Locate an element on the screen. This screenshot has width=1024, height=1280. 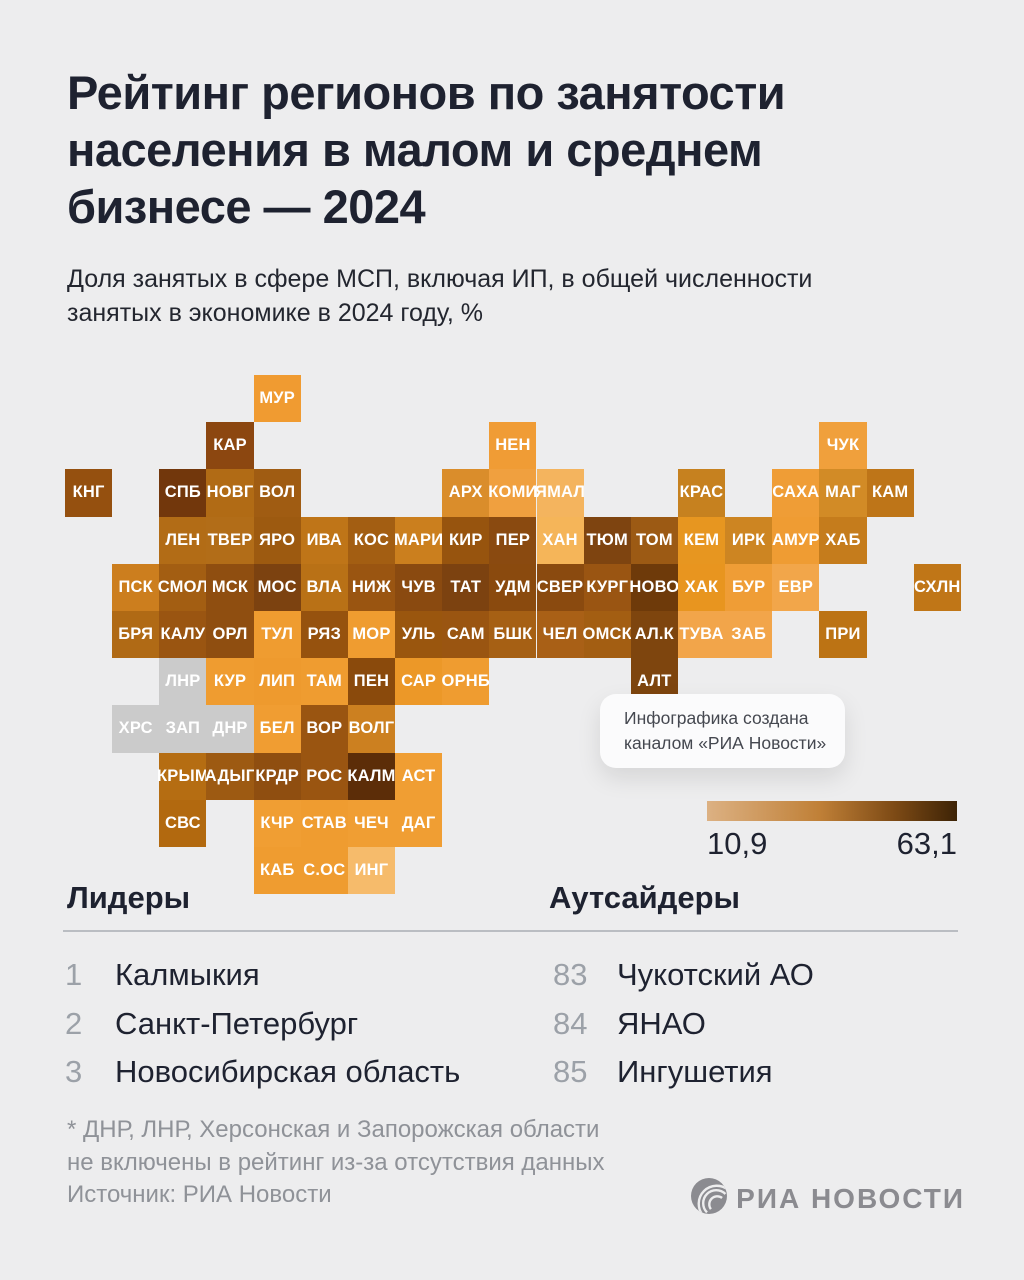
region-tile: СМОЛ is located at coordinates (183, 587).